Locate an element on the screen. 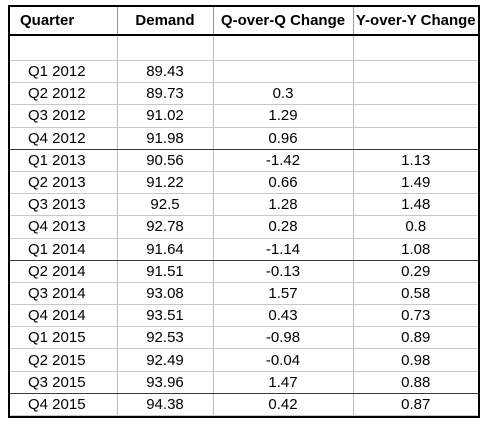 The image size is (486, 430). cell-demand: 92.53 is located at coordinates (165, 338).